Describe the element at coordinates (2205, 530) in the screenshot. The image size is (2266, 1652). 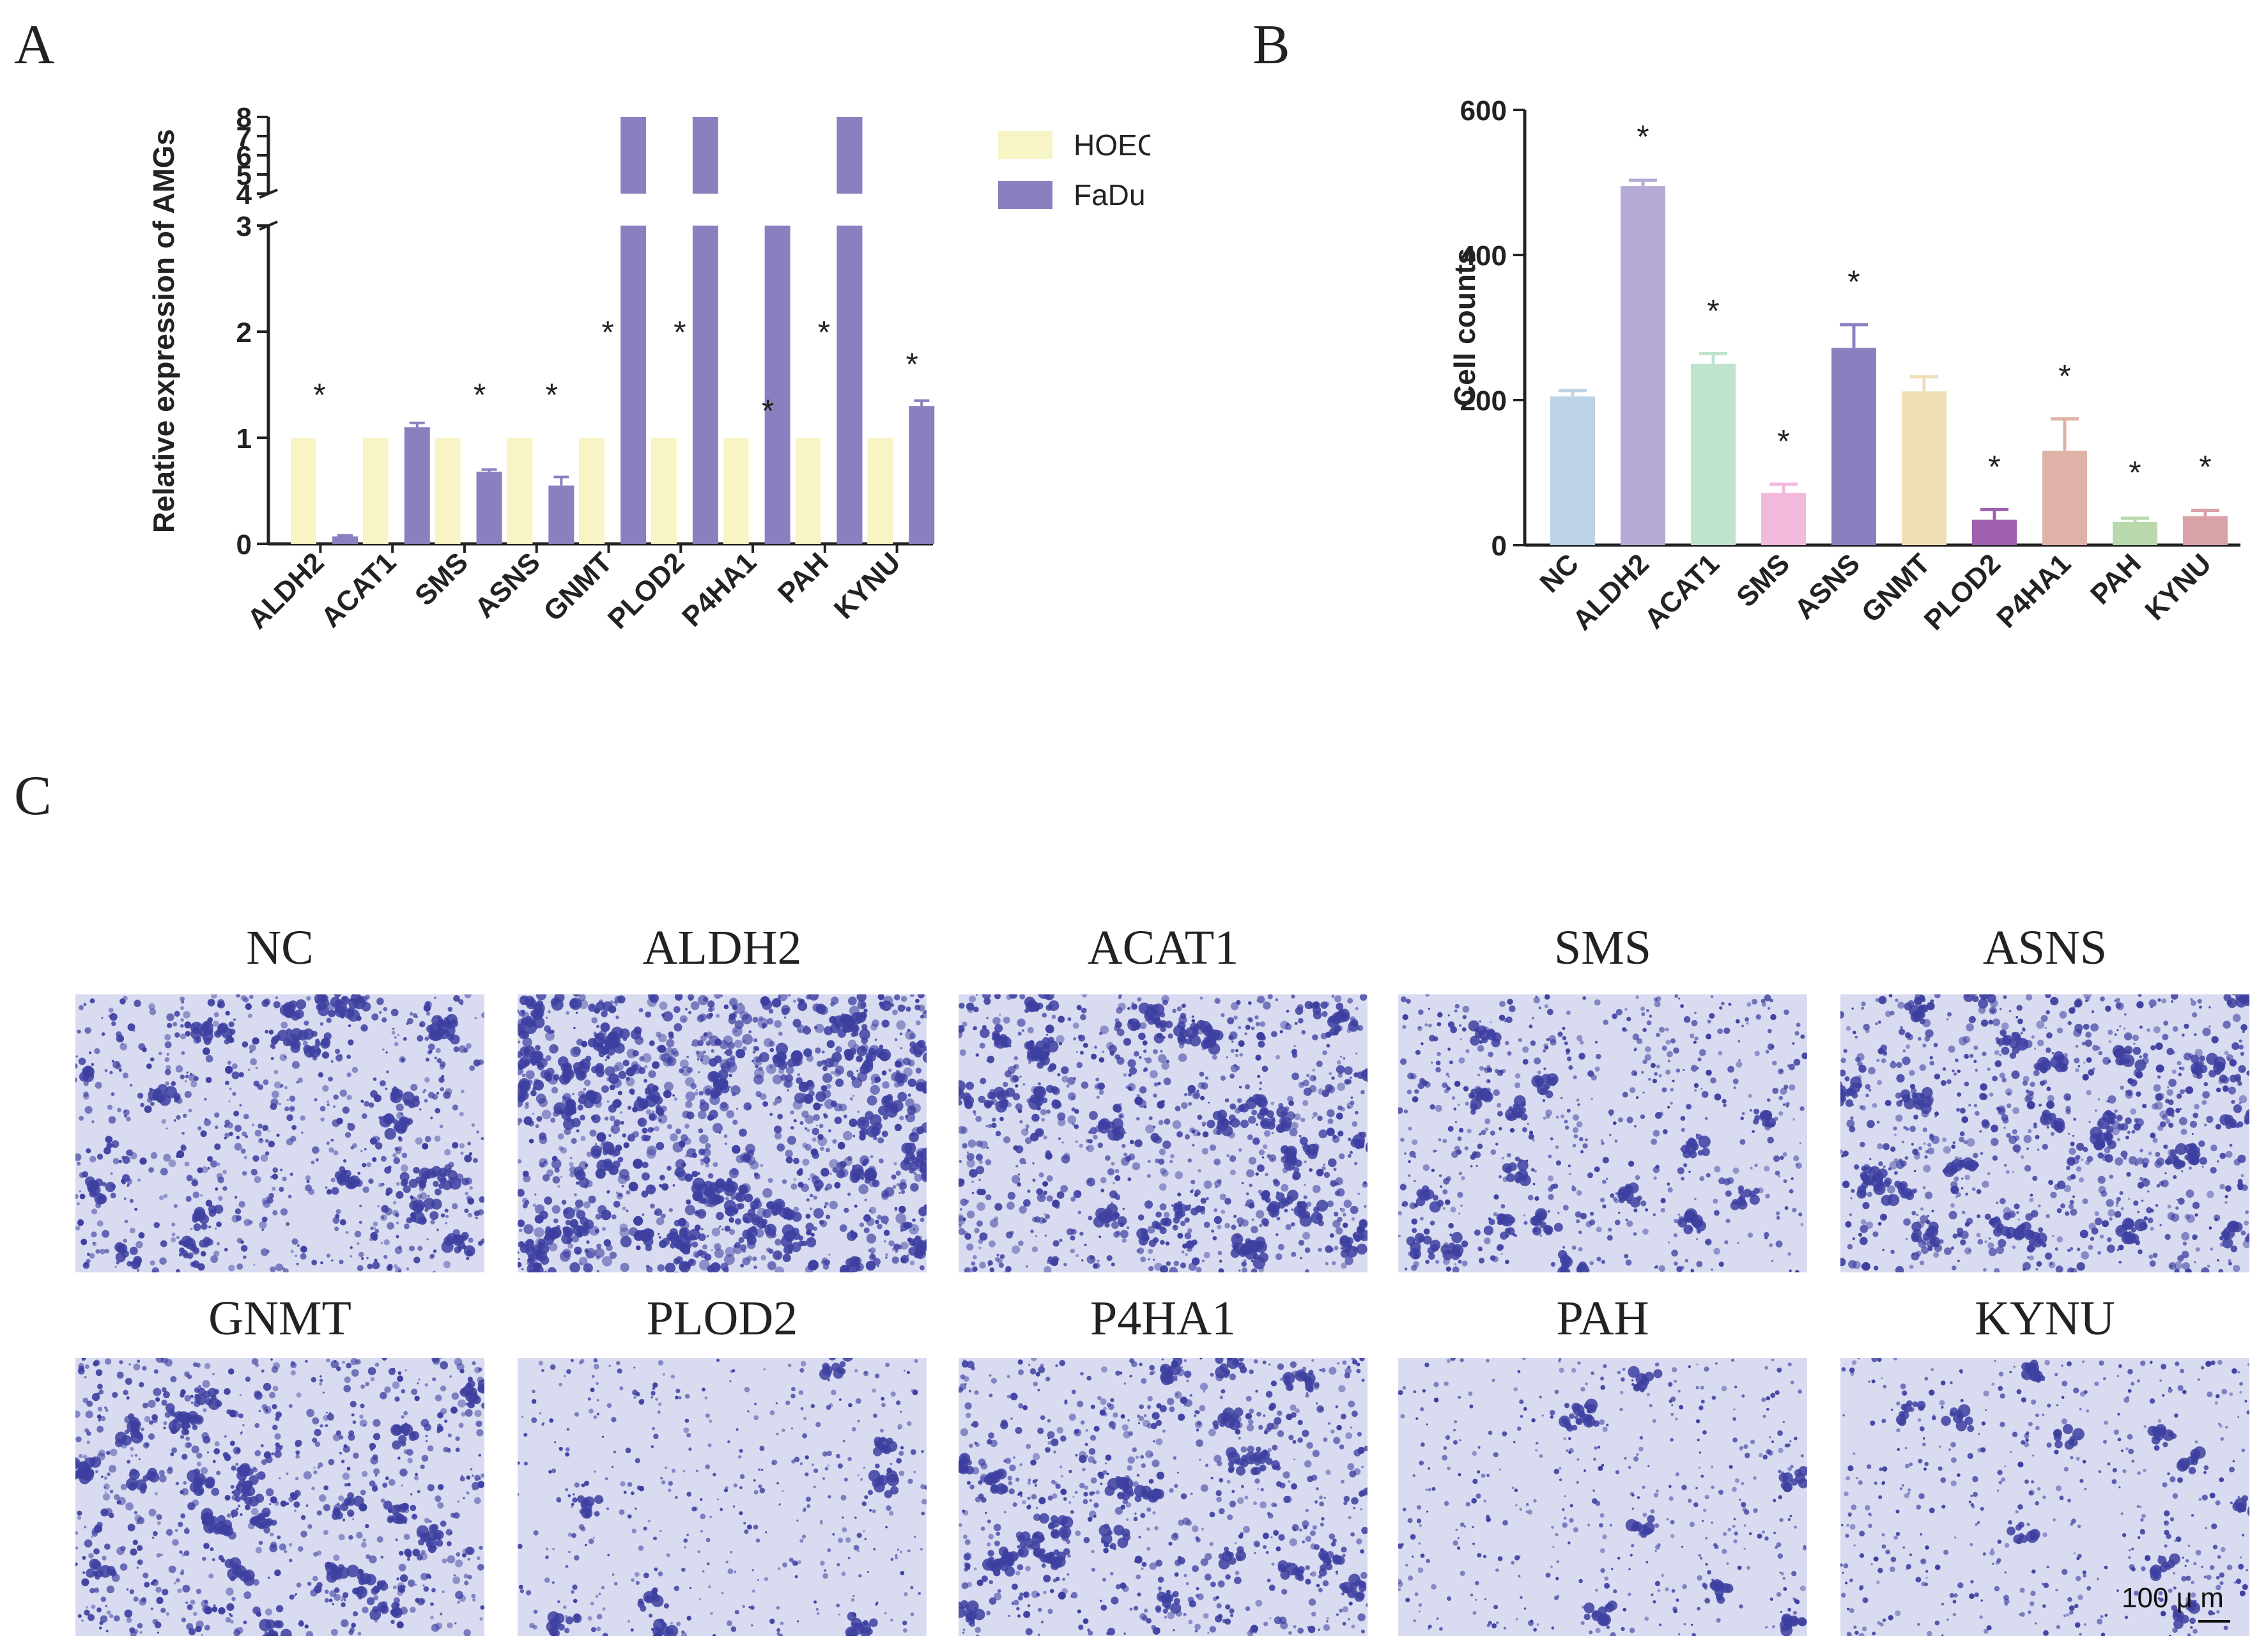
I see `bar-kynu` at that location.